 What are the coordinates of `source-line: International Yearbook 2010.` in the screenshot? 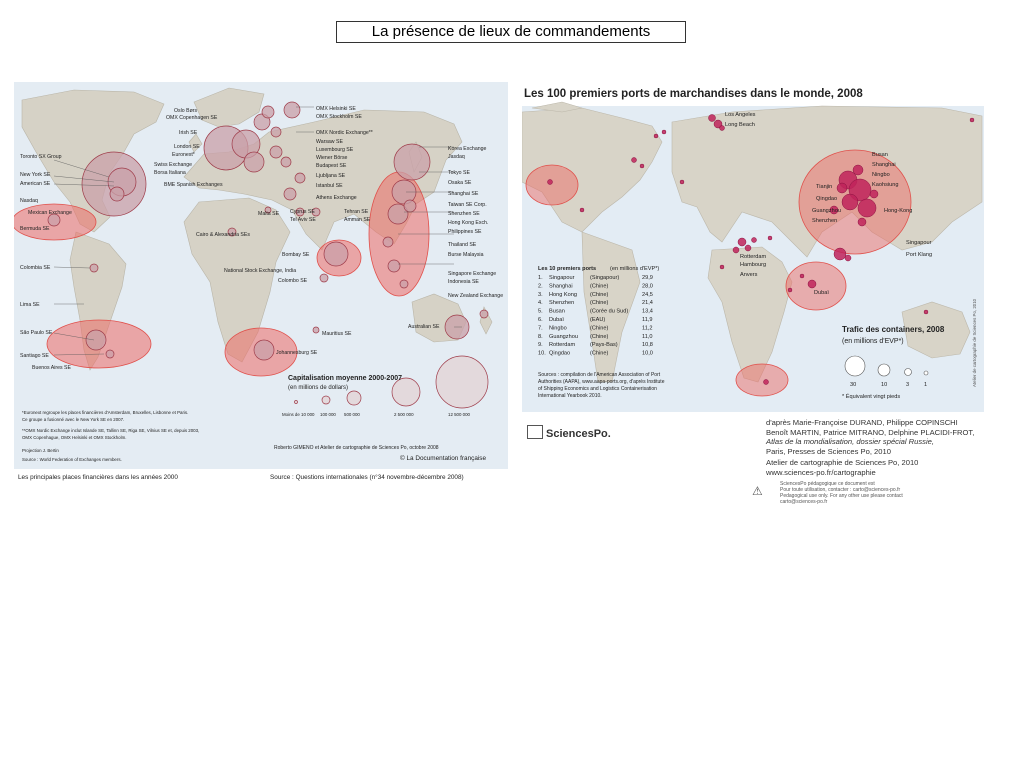 It's located at (570, 396).